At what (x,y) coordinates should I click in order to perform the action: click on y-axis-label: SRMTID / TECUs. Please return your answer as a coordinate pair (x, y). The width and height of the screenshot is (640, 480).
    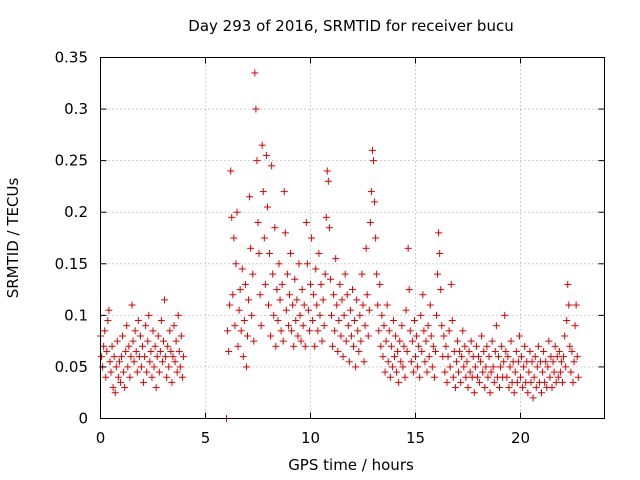
    Looking at the image, I should click on (13, 238).